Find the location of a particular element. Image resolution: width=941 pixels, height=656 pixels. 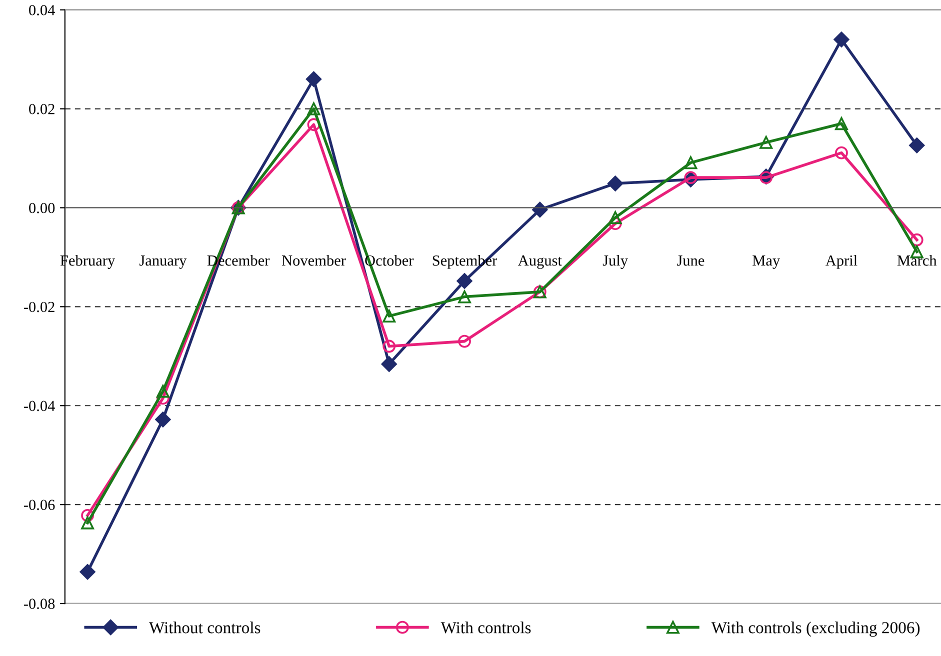

x-tick-label: March is located at coordinates (917, 260).